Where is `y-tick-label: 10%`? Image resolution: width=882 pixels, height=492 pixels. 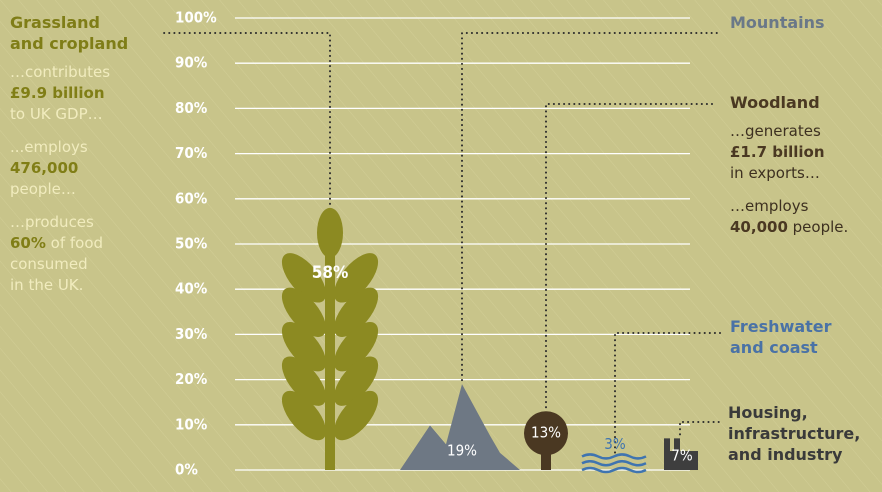
y-tick-label: 10% is located at coordinates (191, 424).